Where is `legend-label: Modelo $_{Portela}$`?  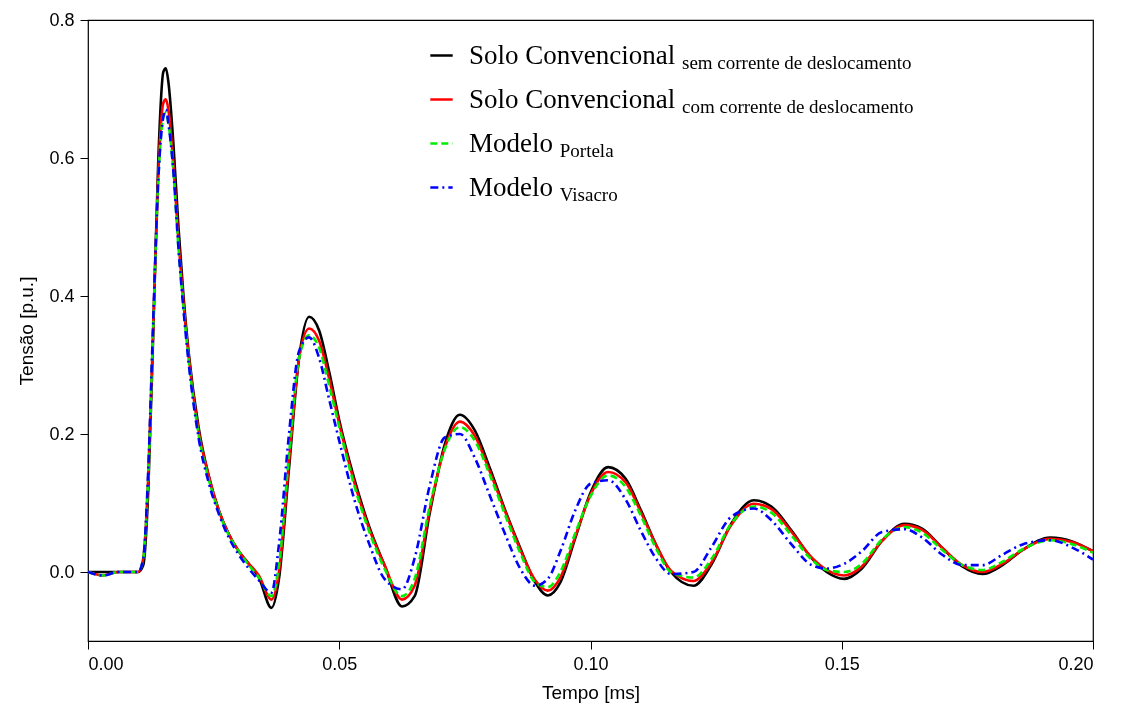
legend-label: Modelo $_{Portela}$ is located at coordinates (542, 144).